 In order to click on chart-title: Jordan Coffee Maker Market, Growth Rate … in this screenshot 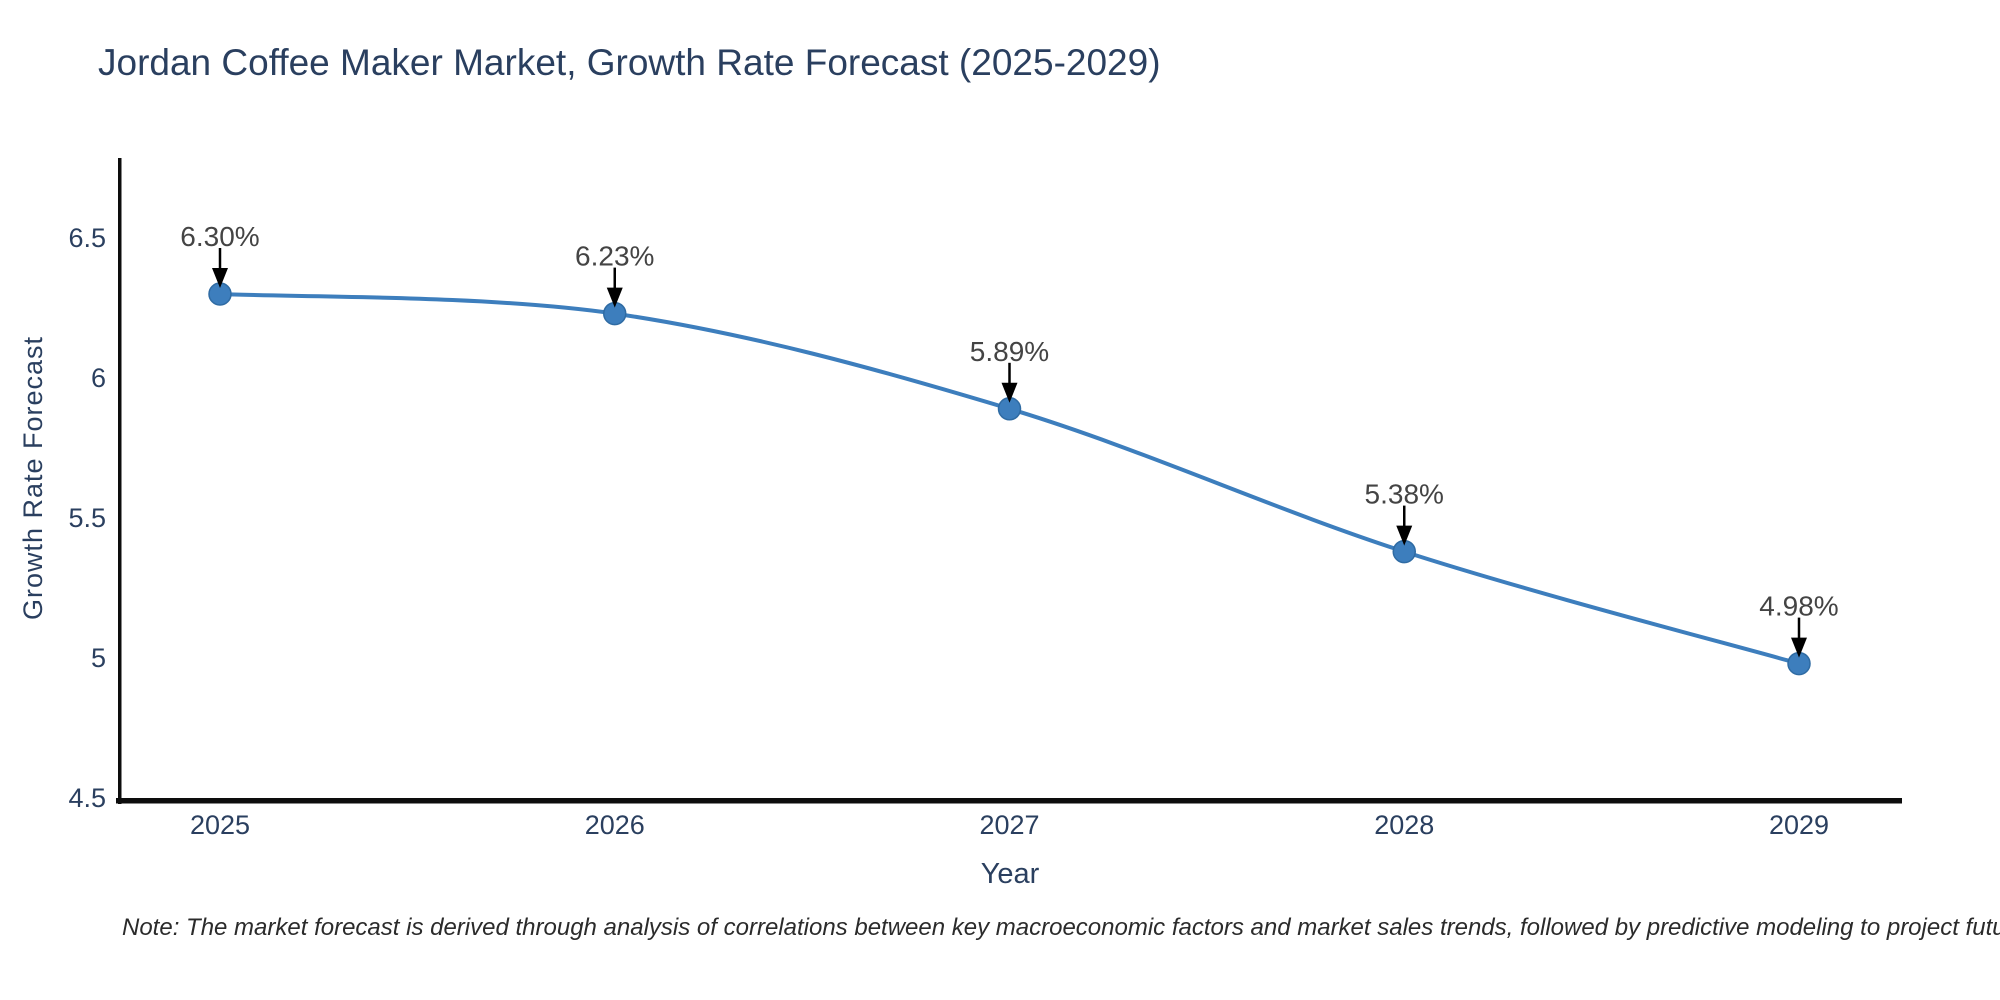, I will do `click(629, 62)`.